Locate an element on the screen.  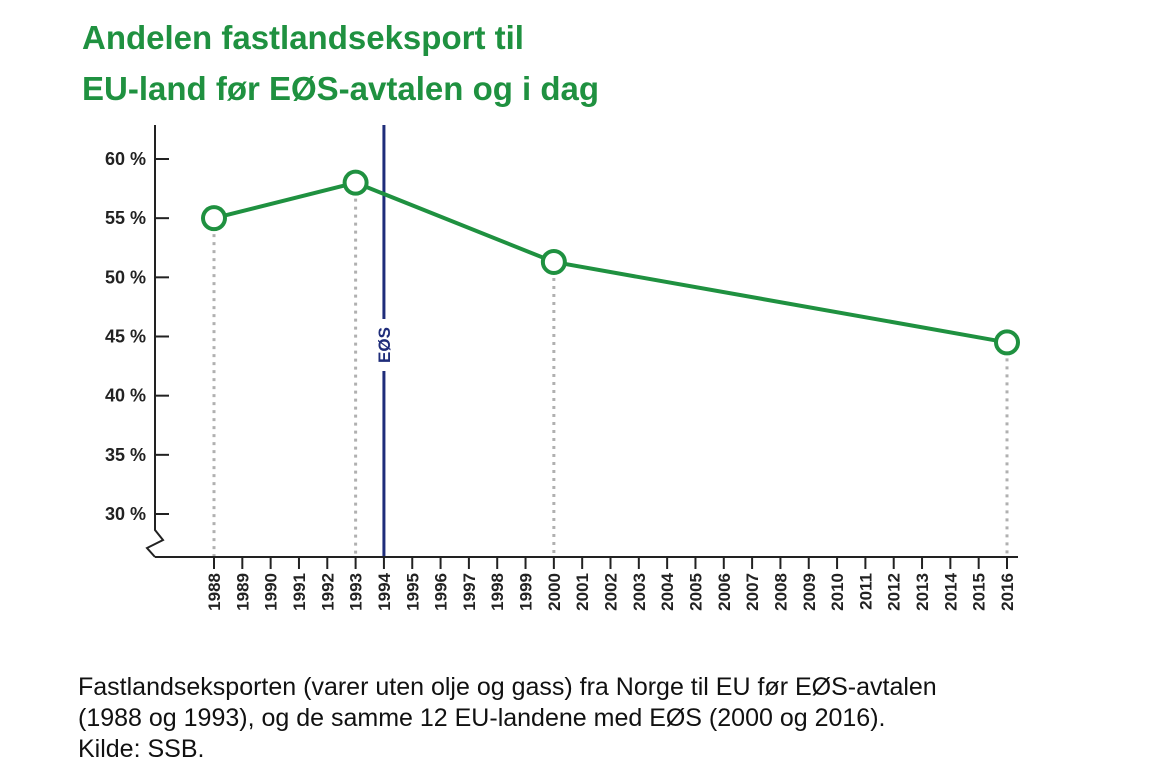
x-tick-label: 1999 is located at coordinates (526, 592).